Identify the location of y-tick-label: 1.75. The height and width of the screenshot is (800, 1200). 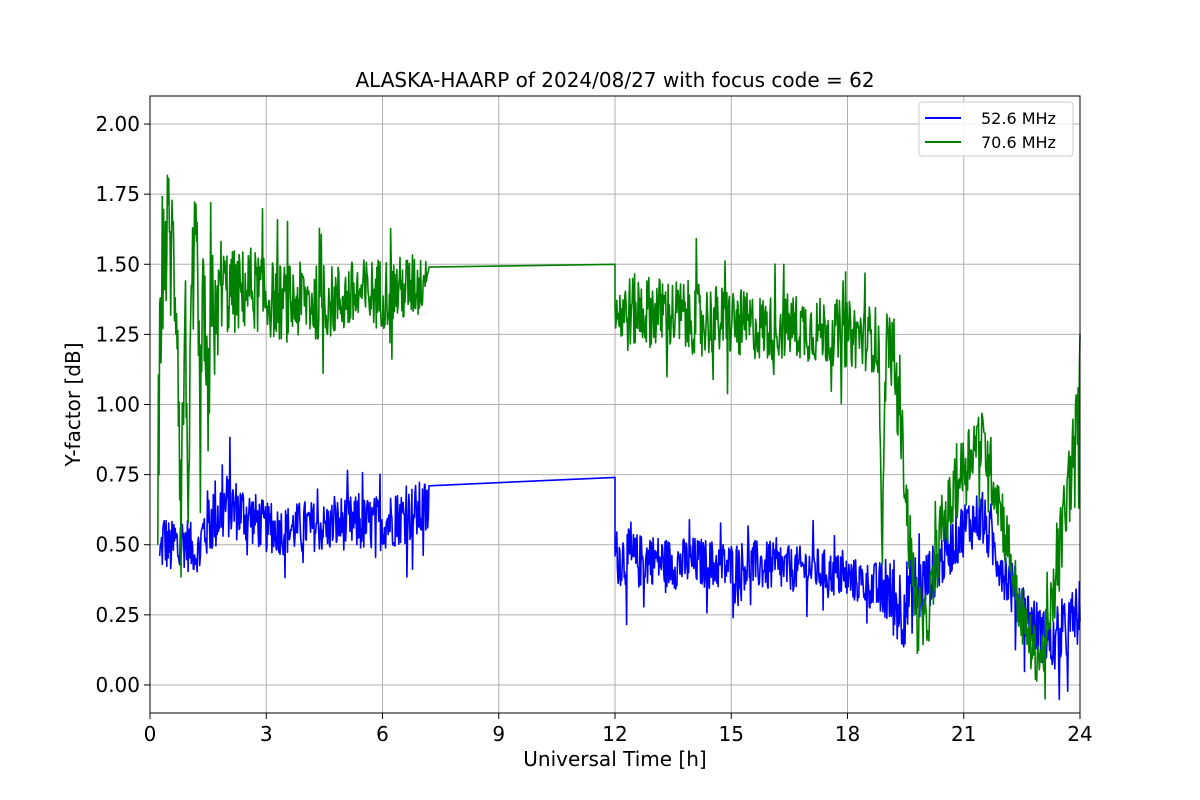
(117, 194).